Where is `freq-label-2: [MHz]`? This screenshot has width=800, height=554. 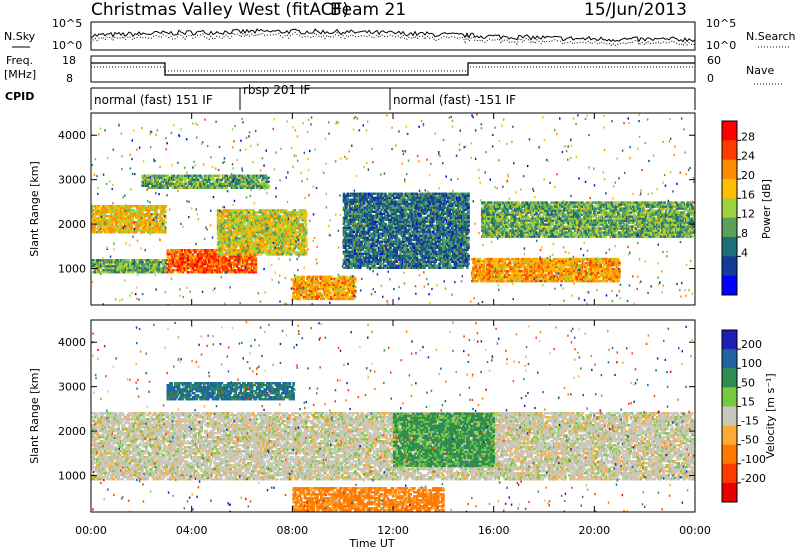
freq-label-2: [MHz] is located at coordinates (20, 74).